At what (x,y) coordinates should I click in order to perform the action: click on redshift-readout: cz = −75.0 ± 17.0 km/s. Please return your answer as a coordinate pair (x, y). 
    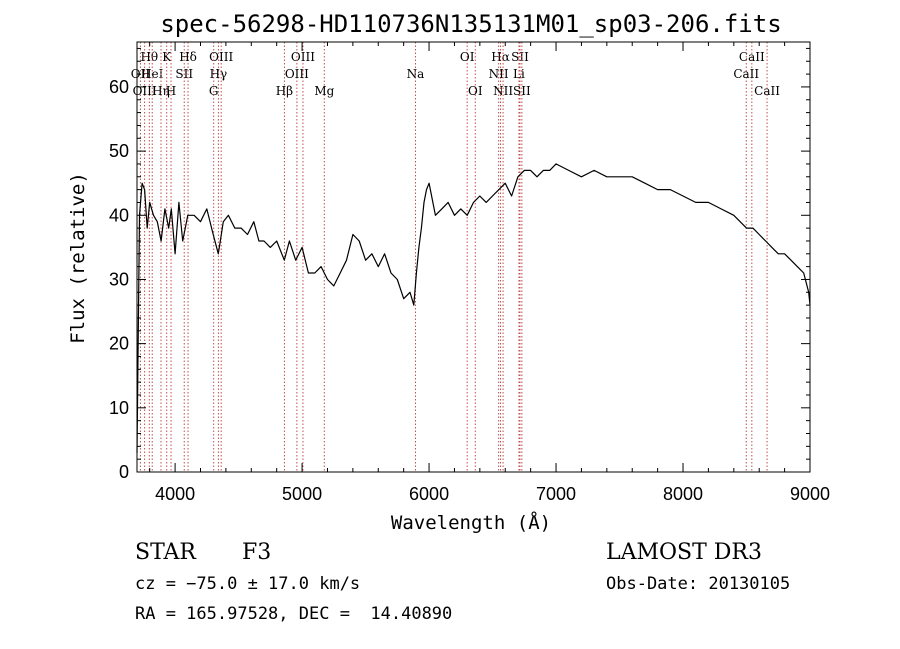
    Looking at the image, I should click on (248, 584).